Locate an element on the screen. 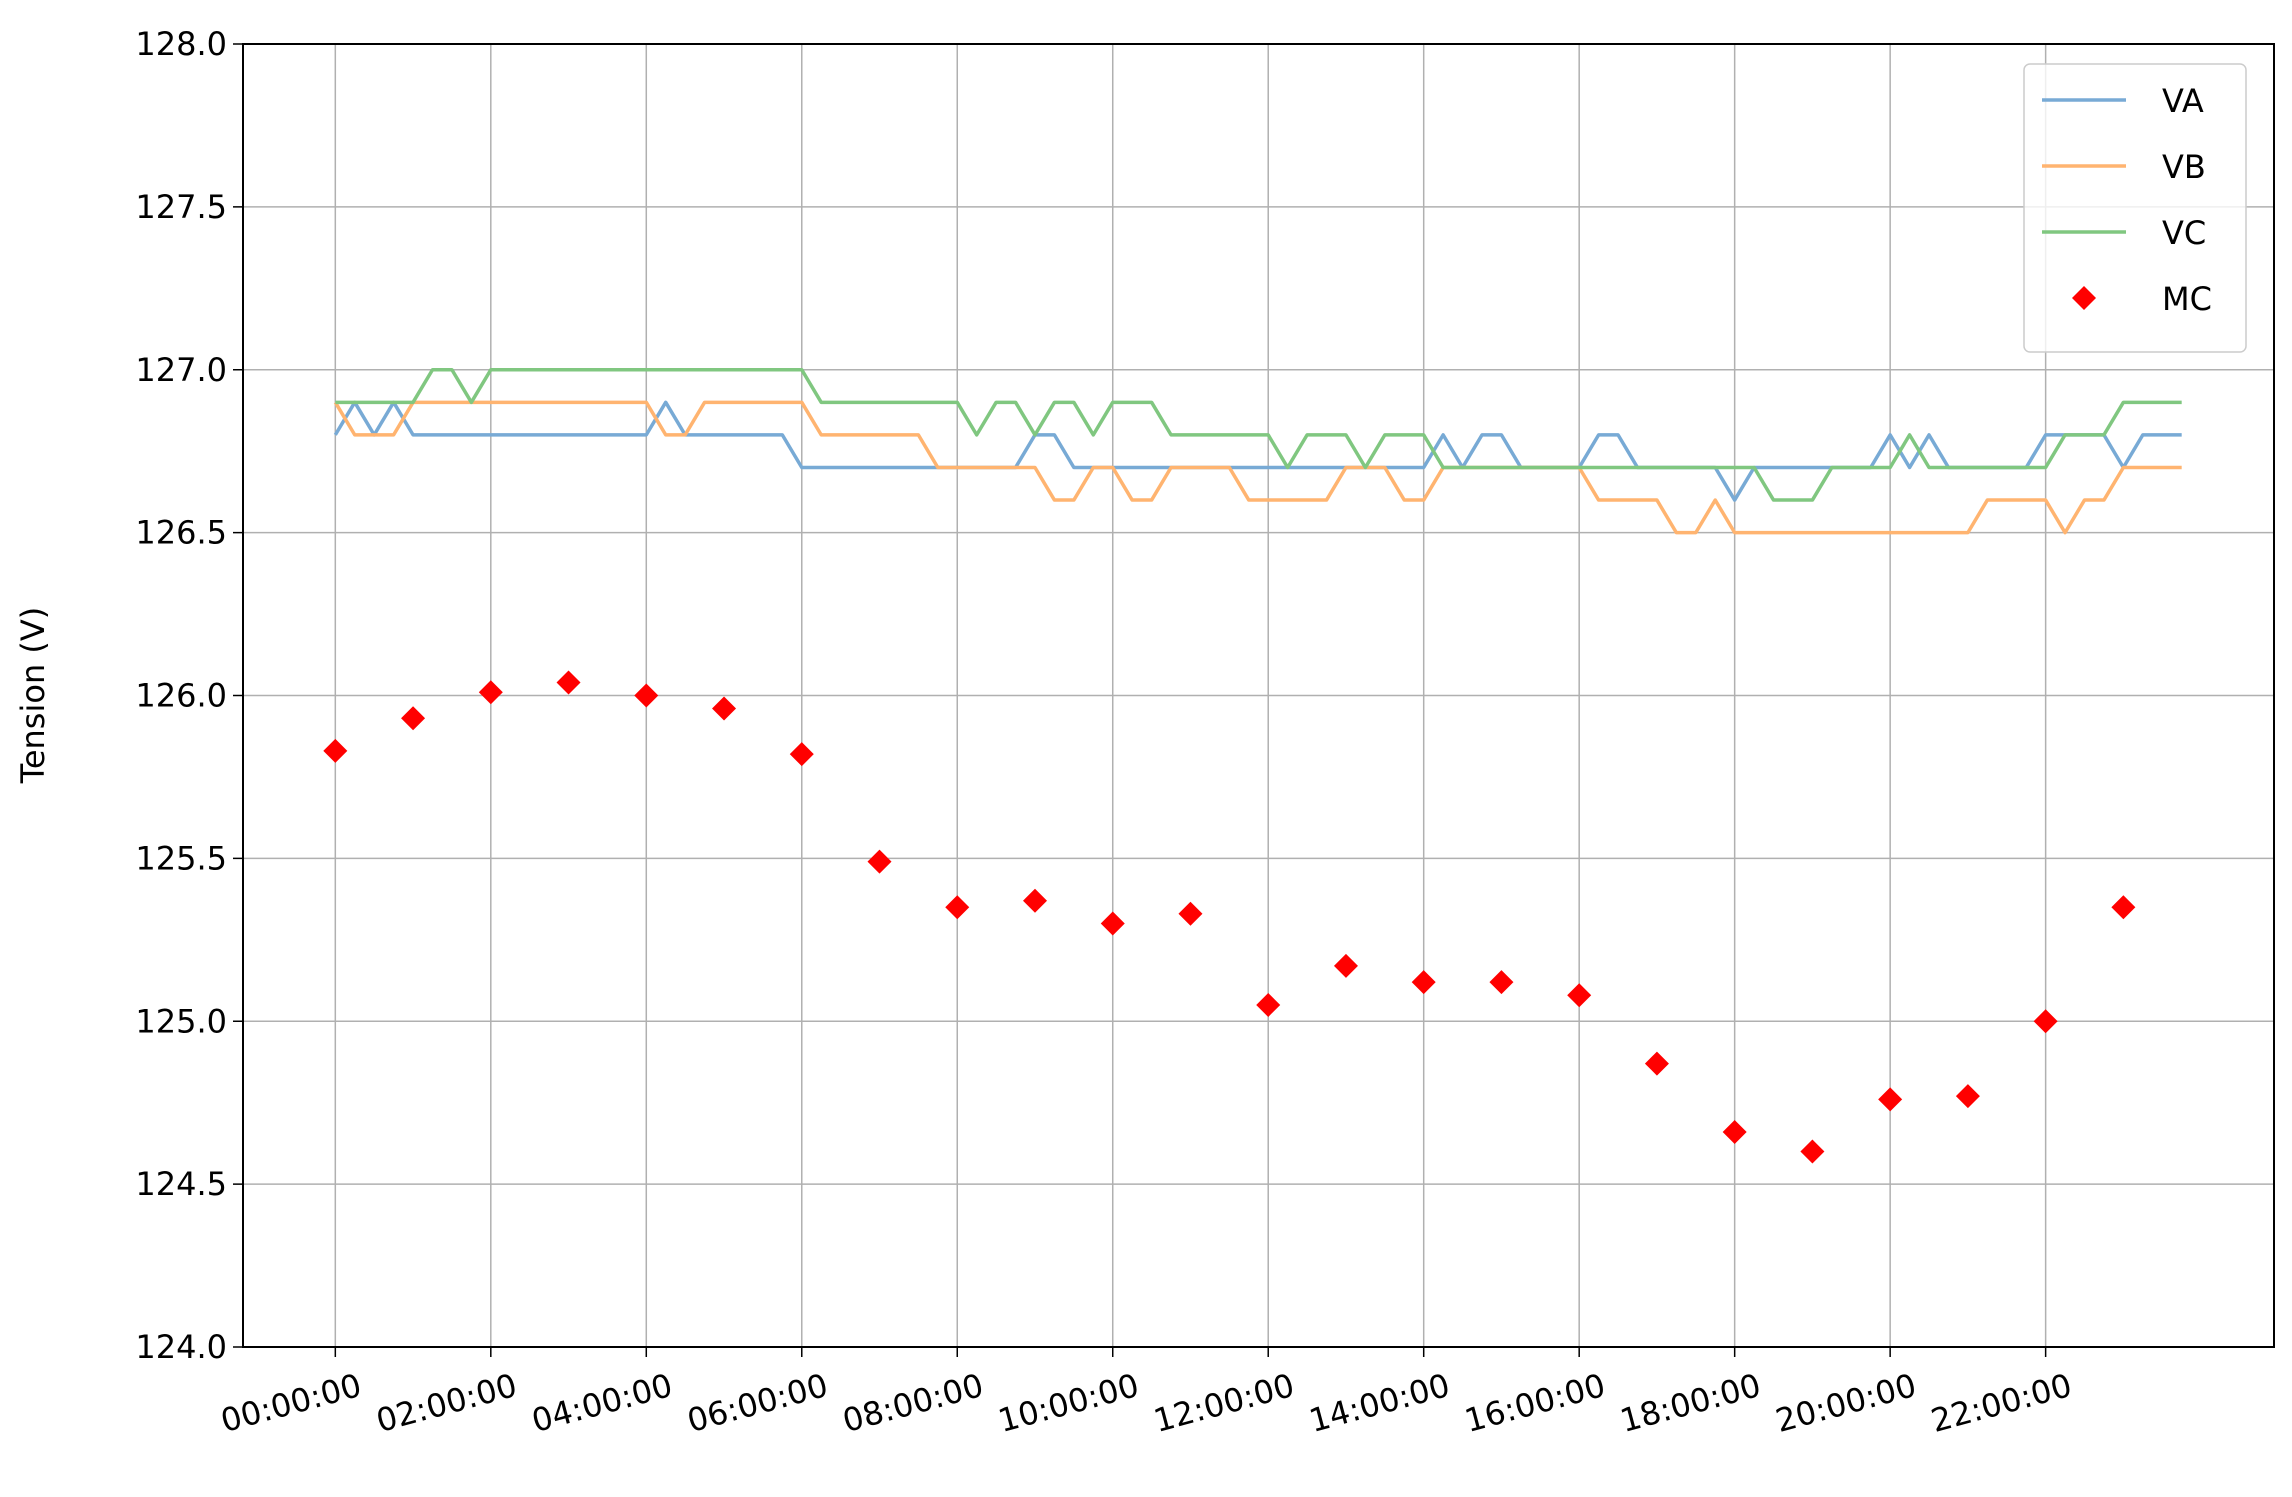 The height and width of the screenshot is (1497, 2292). x-tick-label: 18:00:00 is located at coordinates (1690, 1403).